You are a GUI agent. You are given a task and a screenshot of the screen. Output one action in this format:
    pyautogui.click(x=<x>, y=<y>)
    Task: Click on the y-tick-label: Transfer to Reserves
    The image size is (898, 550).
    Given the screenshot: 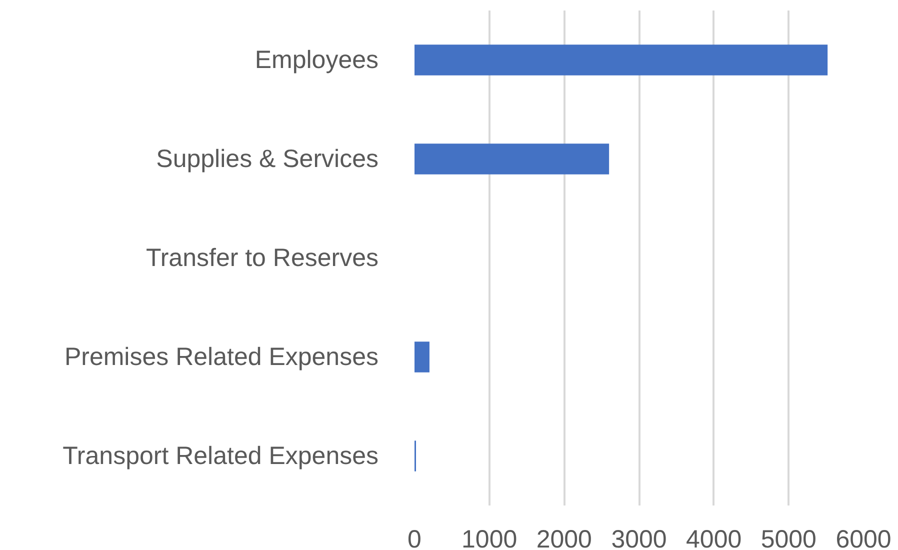 What is the action you would take?
    pyautogui.click(x=262, y=258)
    